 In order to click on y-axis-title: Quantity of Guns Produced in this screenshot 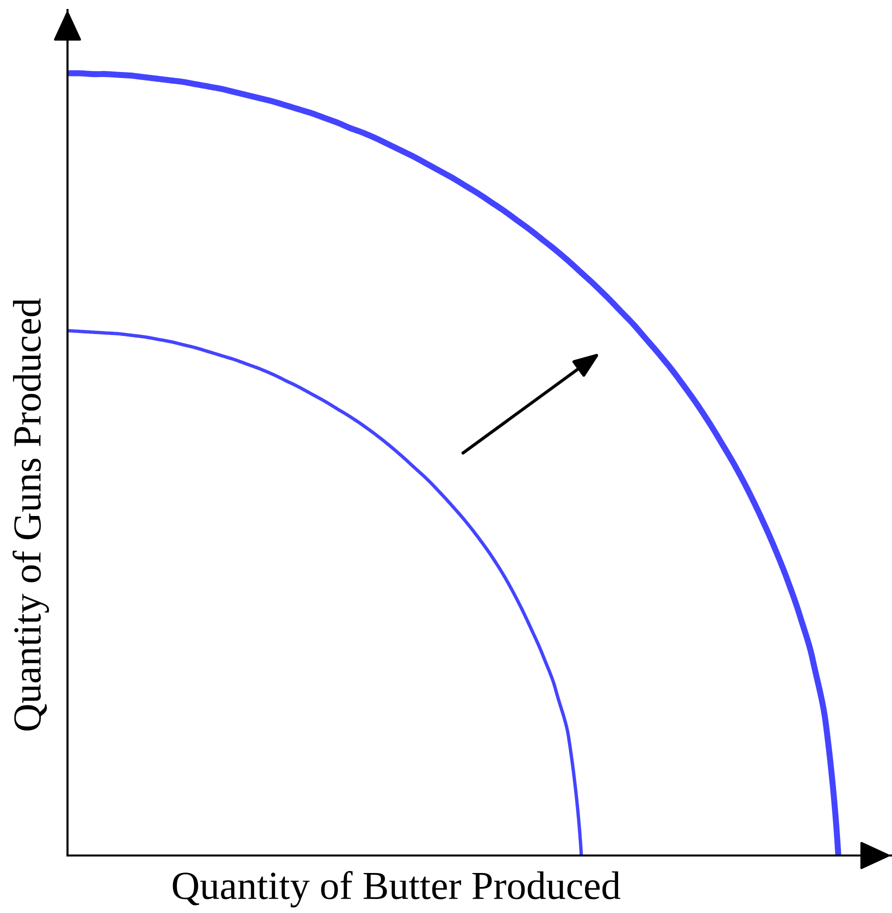, I will do `click(30, 514)`.